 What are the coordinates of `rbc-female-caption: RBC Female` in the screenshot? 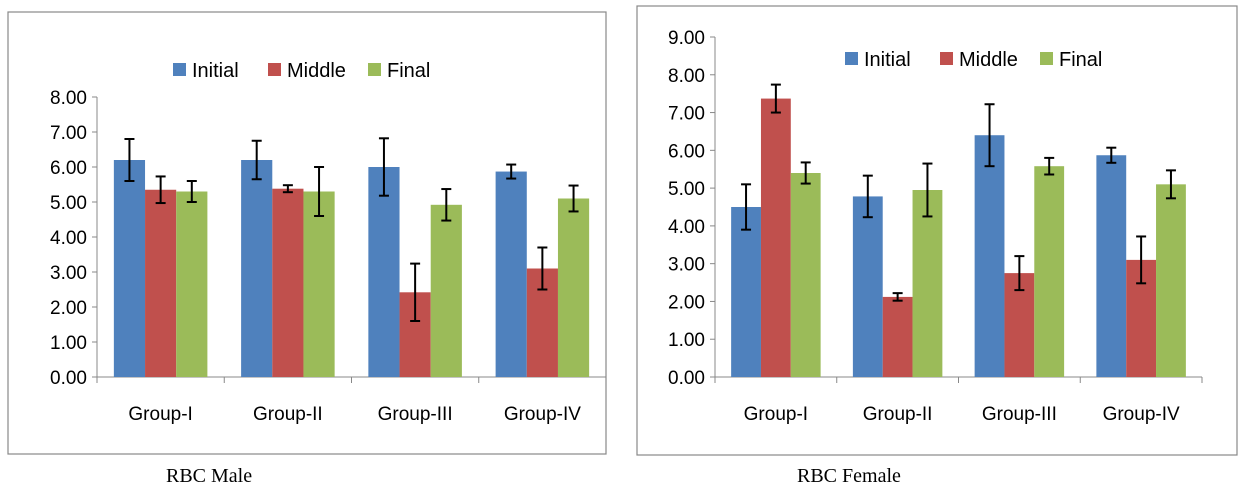 It's located at (849, 476).